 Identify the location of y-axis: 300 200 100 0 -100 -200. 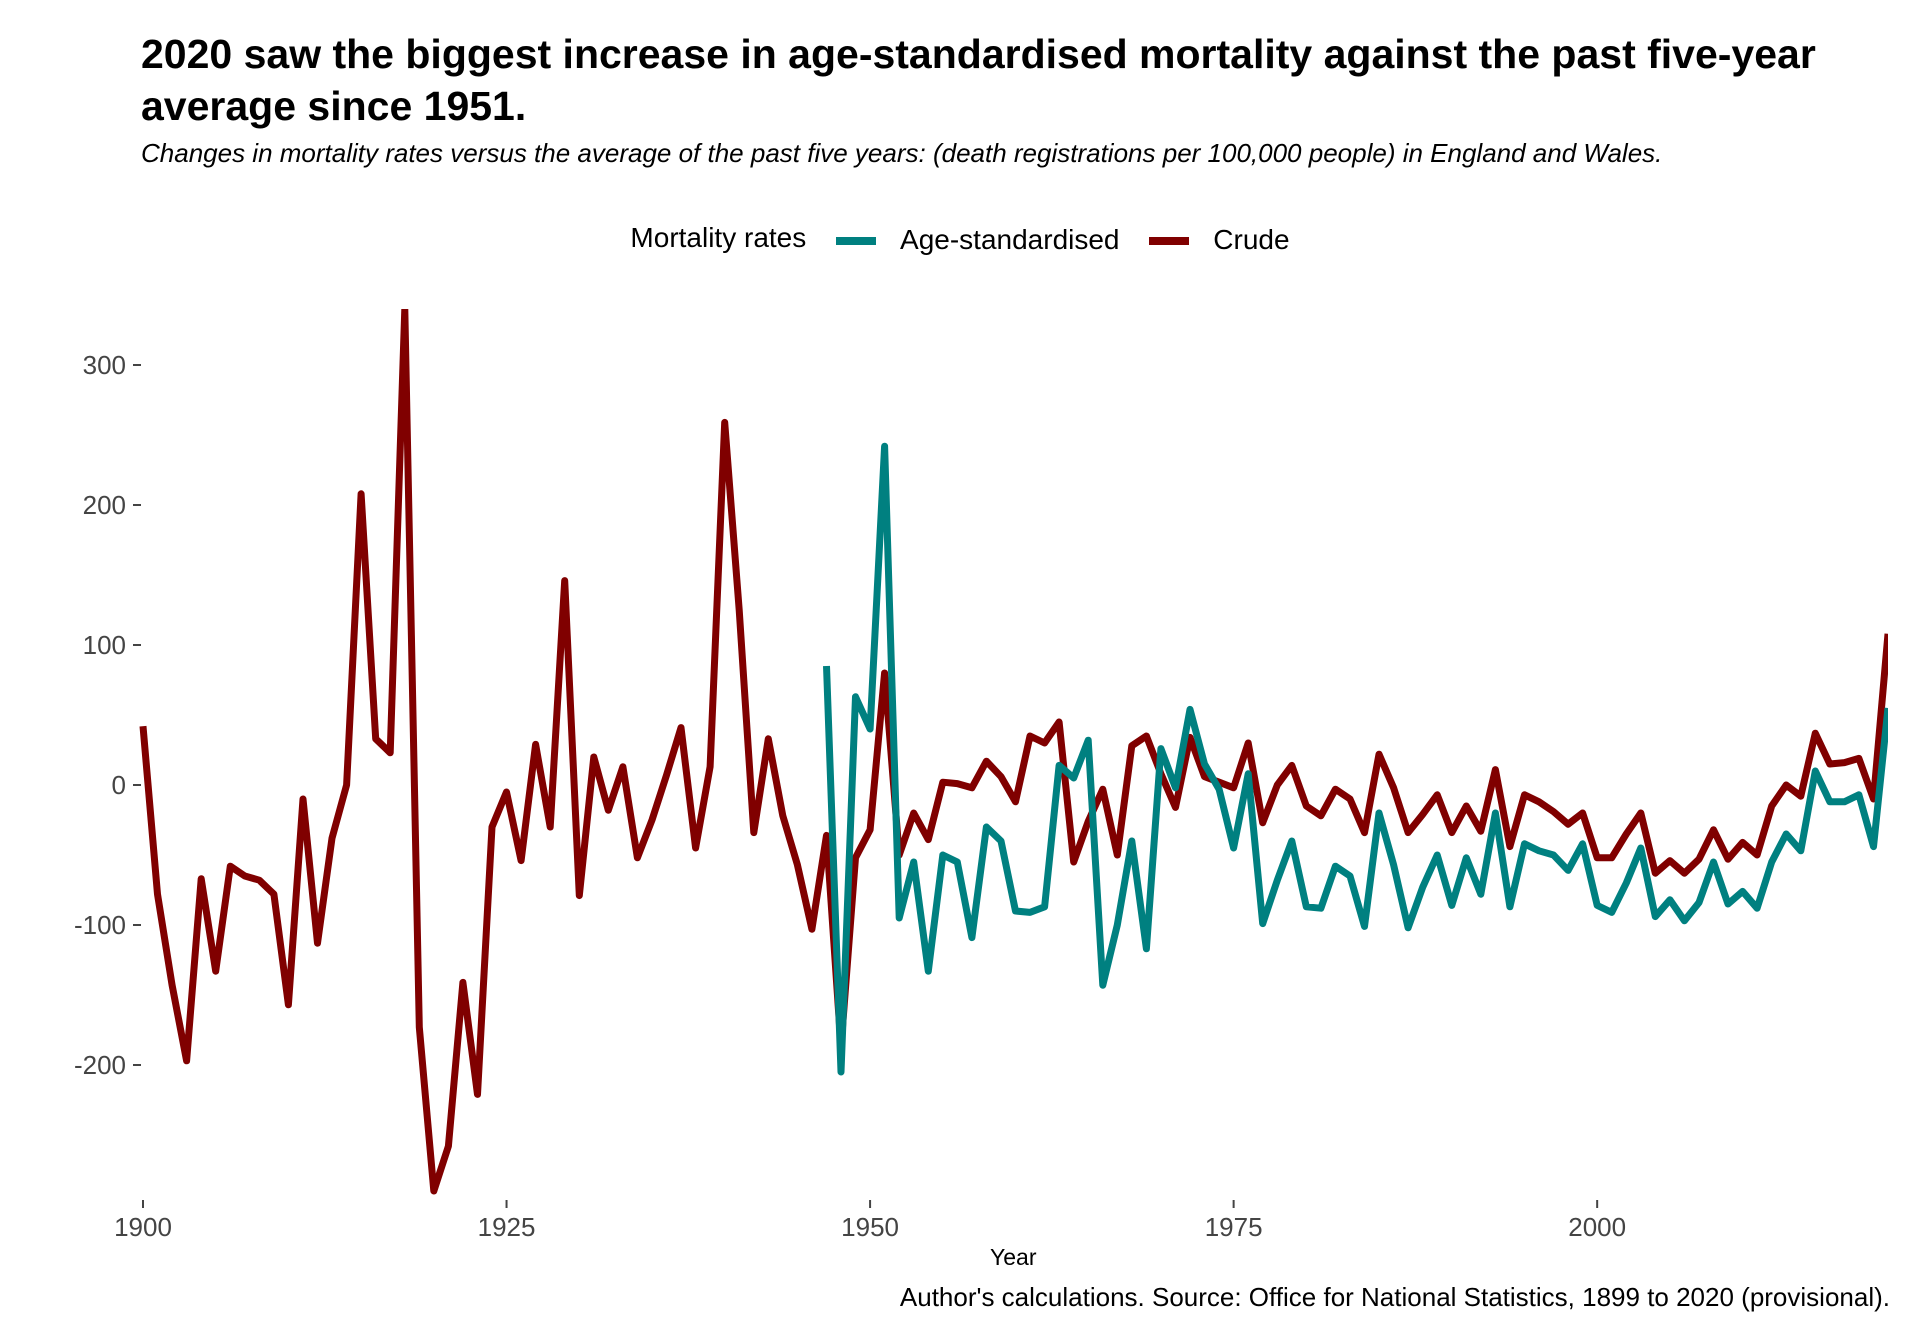
(107, 715).